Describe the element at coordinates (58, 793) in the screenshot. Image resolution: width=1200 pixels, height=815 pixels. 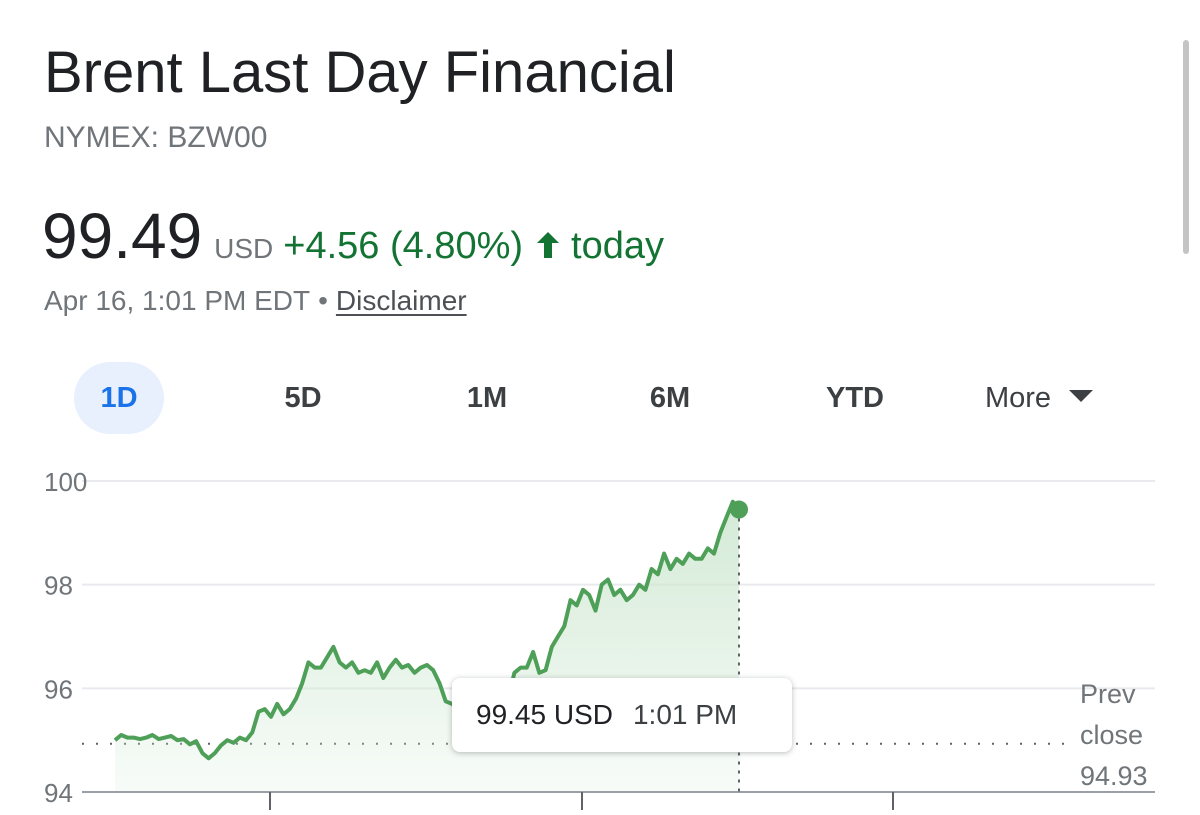
I see `y-tick-label: 94` at that location.